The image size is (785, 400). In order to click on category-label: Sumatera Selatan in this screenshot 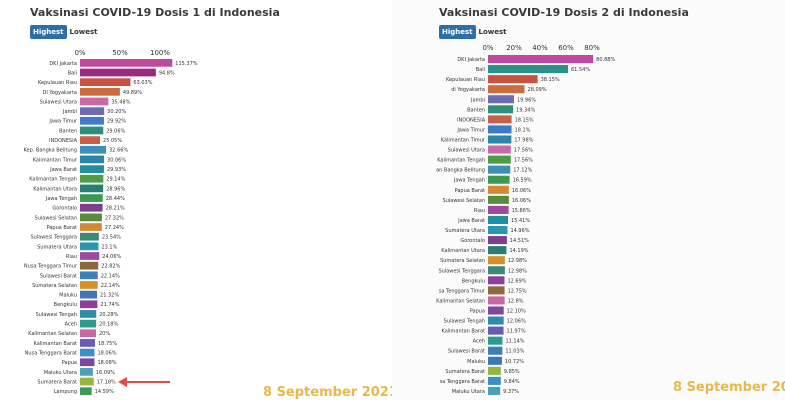, I will do `click(54, 286)`.